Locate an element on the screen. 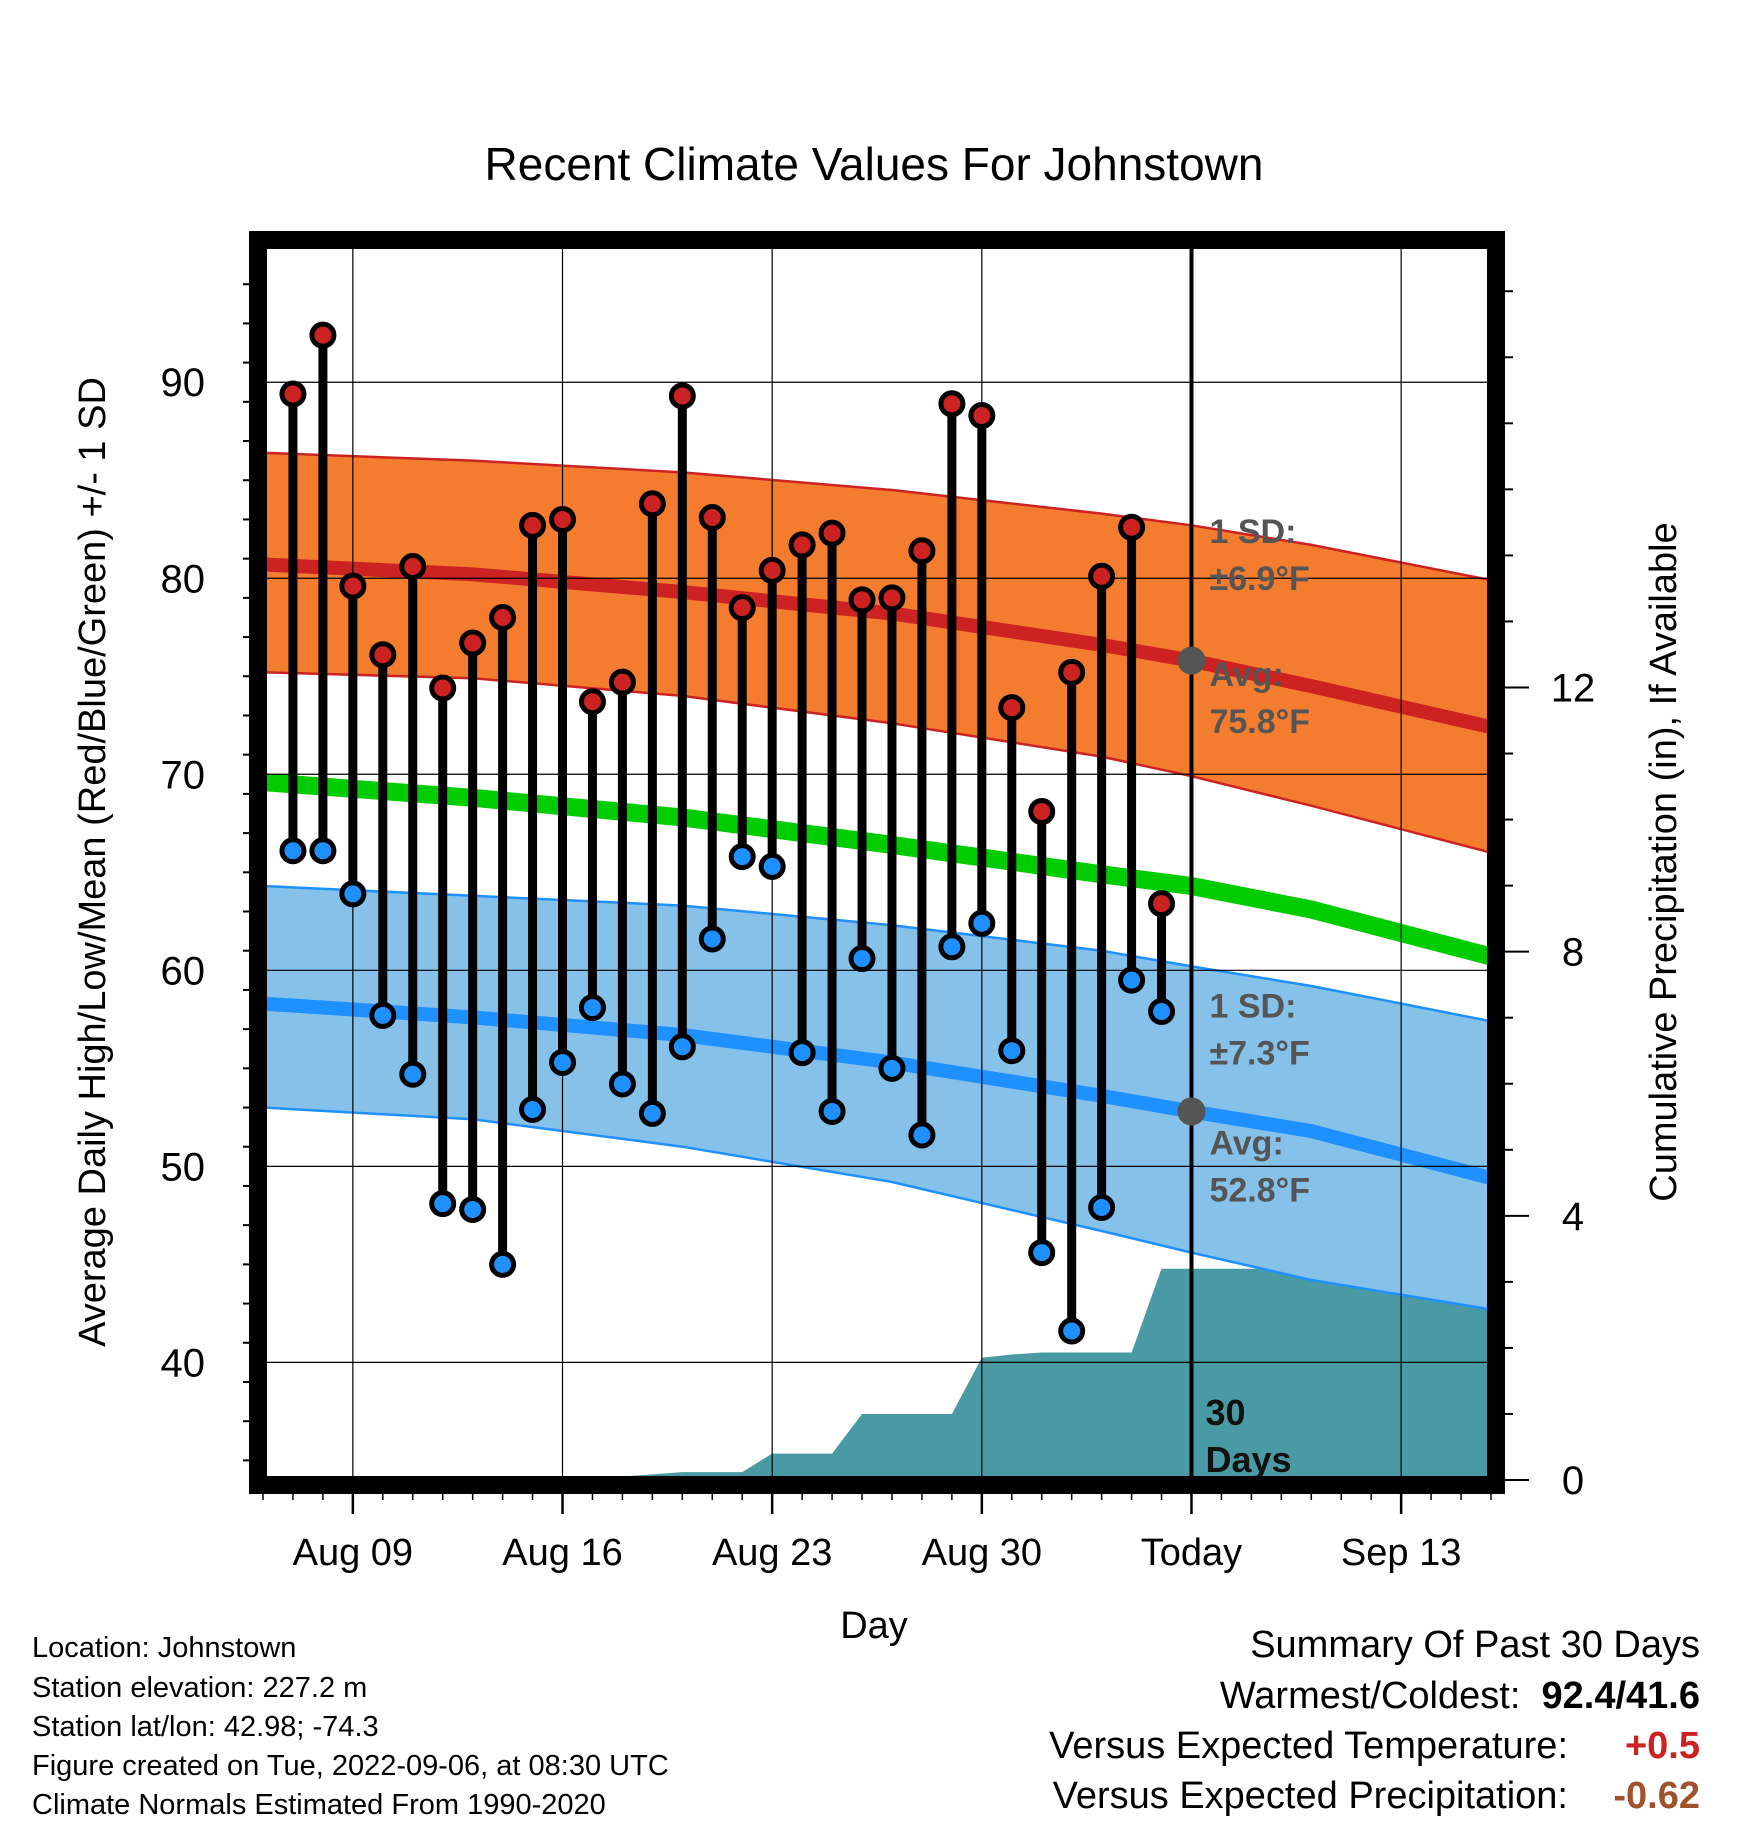  summary-title: Summary Of Past 30 Days is located at coordinates (1475, 1645).